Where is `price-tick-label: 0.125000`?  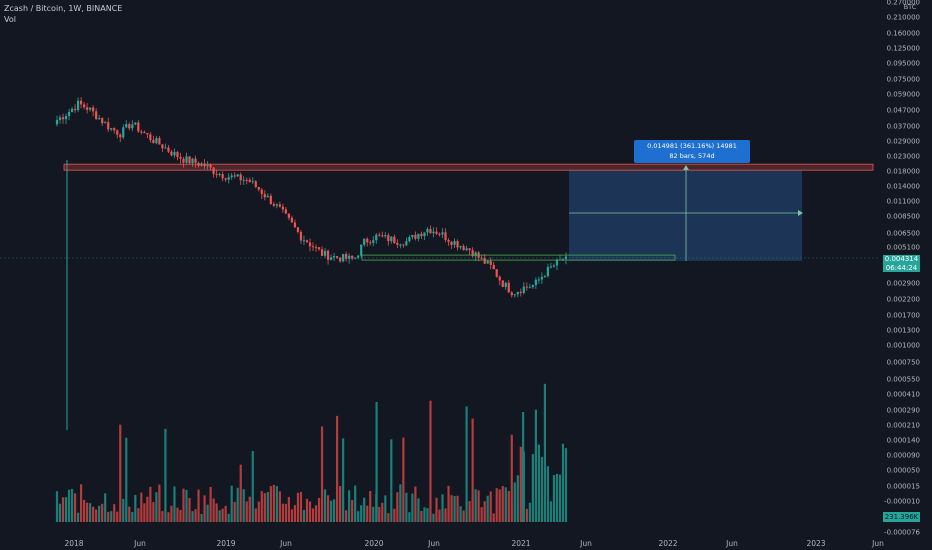
price-tick-label: 0.125000 is located at coordinates (903, 49).